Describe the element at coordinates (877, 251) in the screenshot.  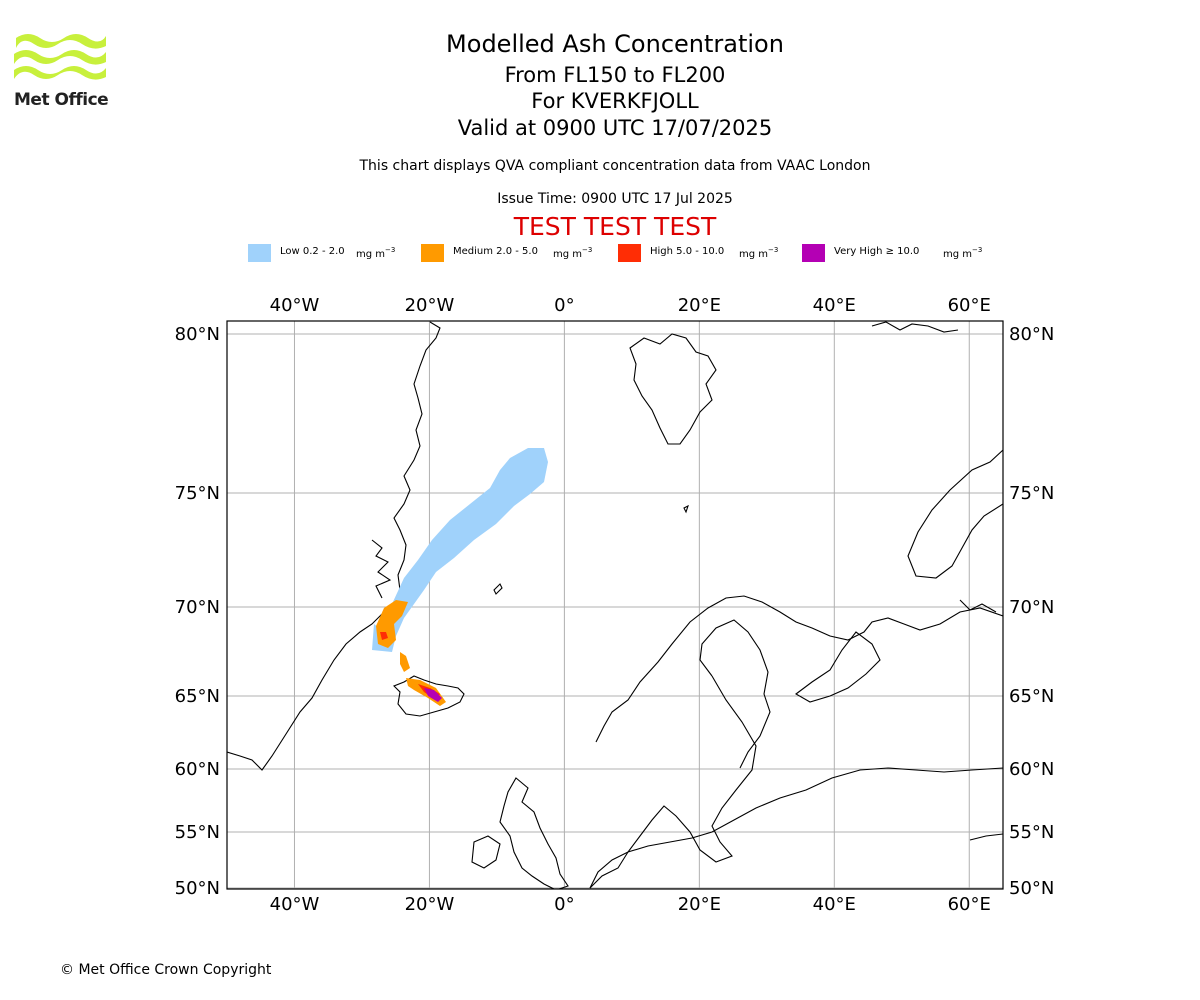
I see `legend-label-very-high: Very High ≥ 10.0` at that location.